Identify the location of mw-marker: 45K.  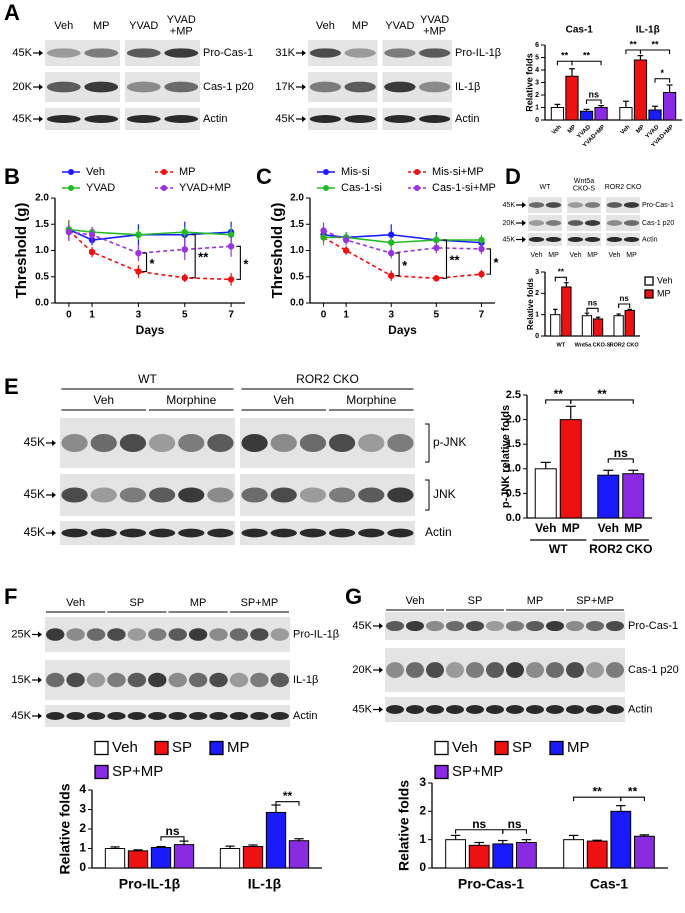
(22, 53).